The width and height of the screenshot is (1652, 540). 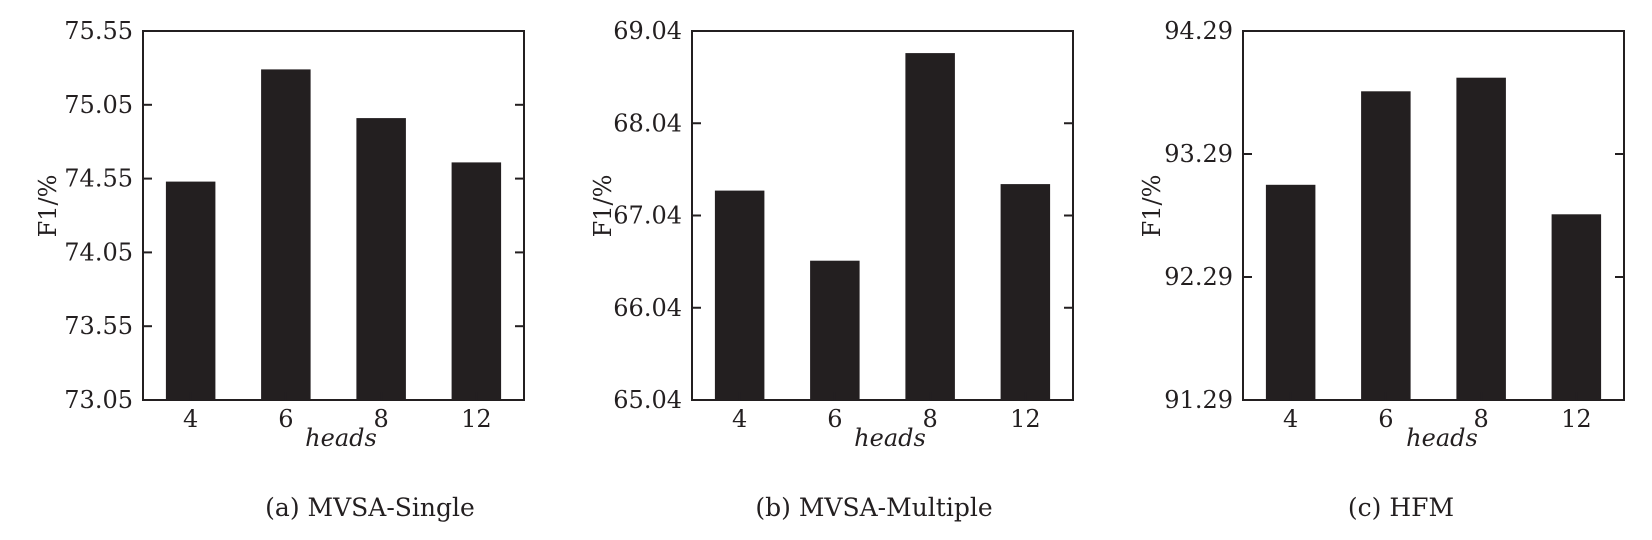 I want to click on chart-2-ylabel: F1/%, so click(x=1152, y=206).